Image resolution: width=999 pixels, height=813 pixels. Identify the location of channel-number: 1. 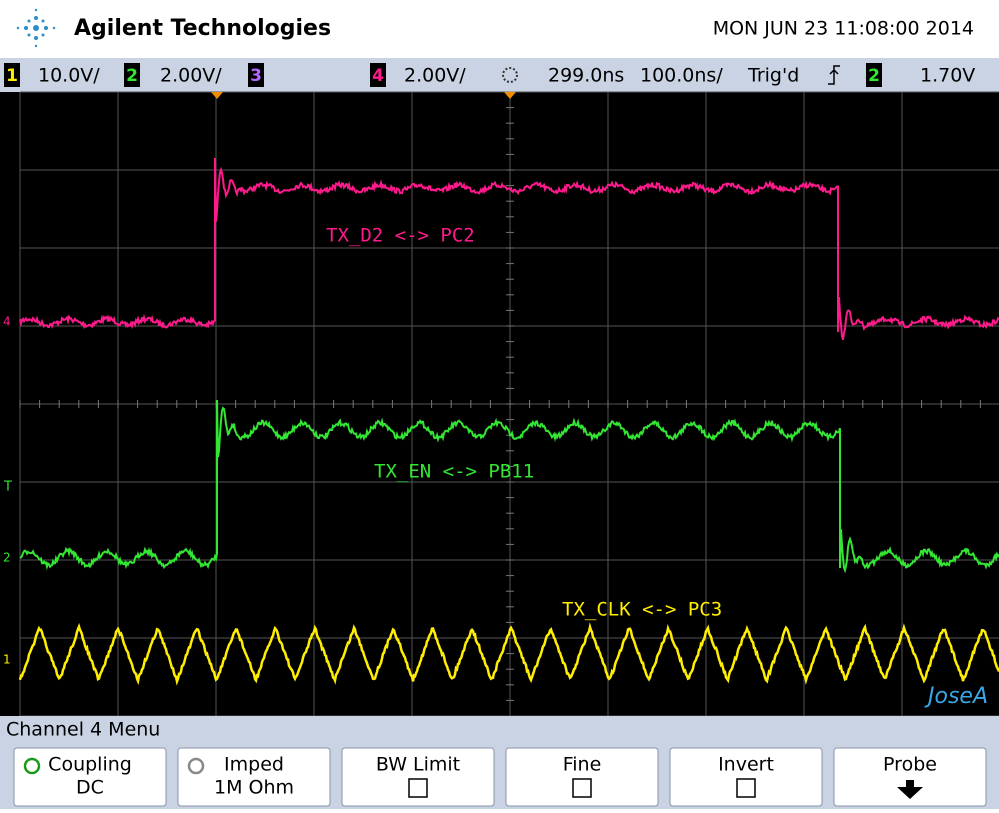
(12, 76).